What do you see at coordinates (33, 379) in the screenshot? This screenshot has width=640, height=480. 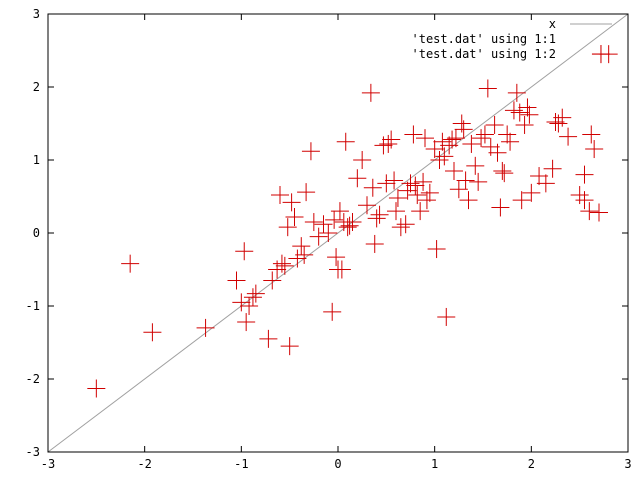 I see `y-tick-label: -2` at bounding box center [33, 379].